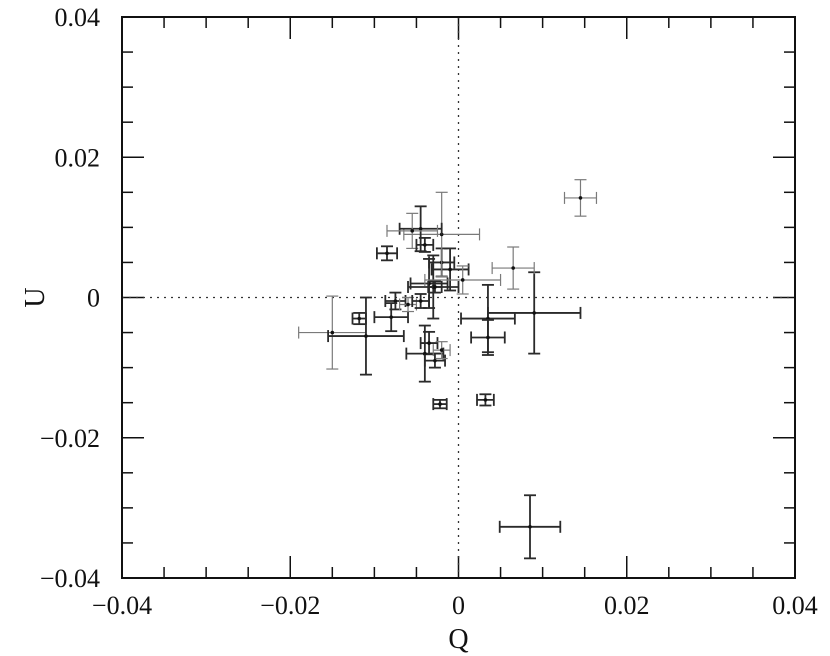 This screenshot has height=656, width=830. What do you see at coordinates (795, 605) in the screenshot?
I see `x-tick-label: 0.04` at bounding box center [795, 605].